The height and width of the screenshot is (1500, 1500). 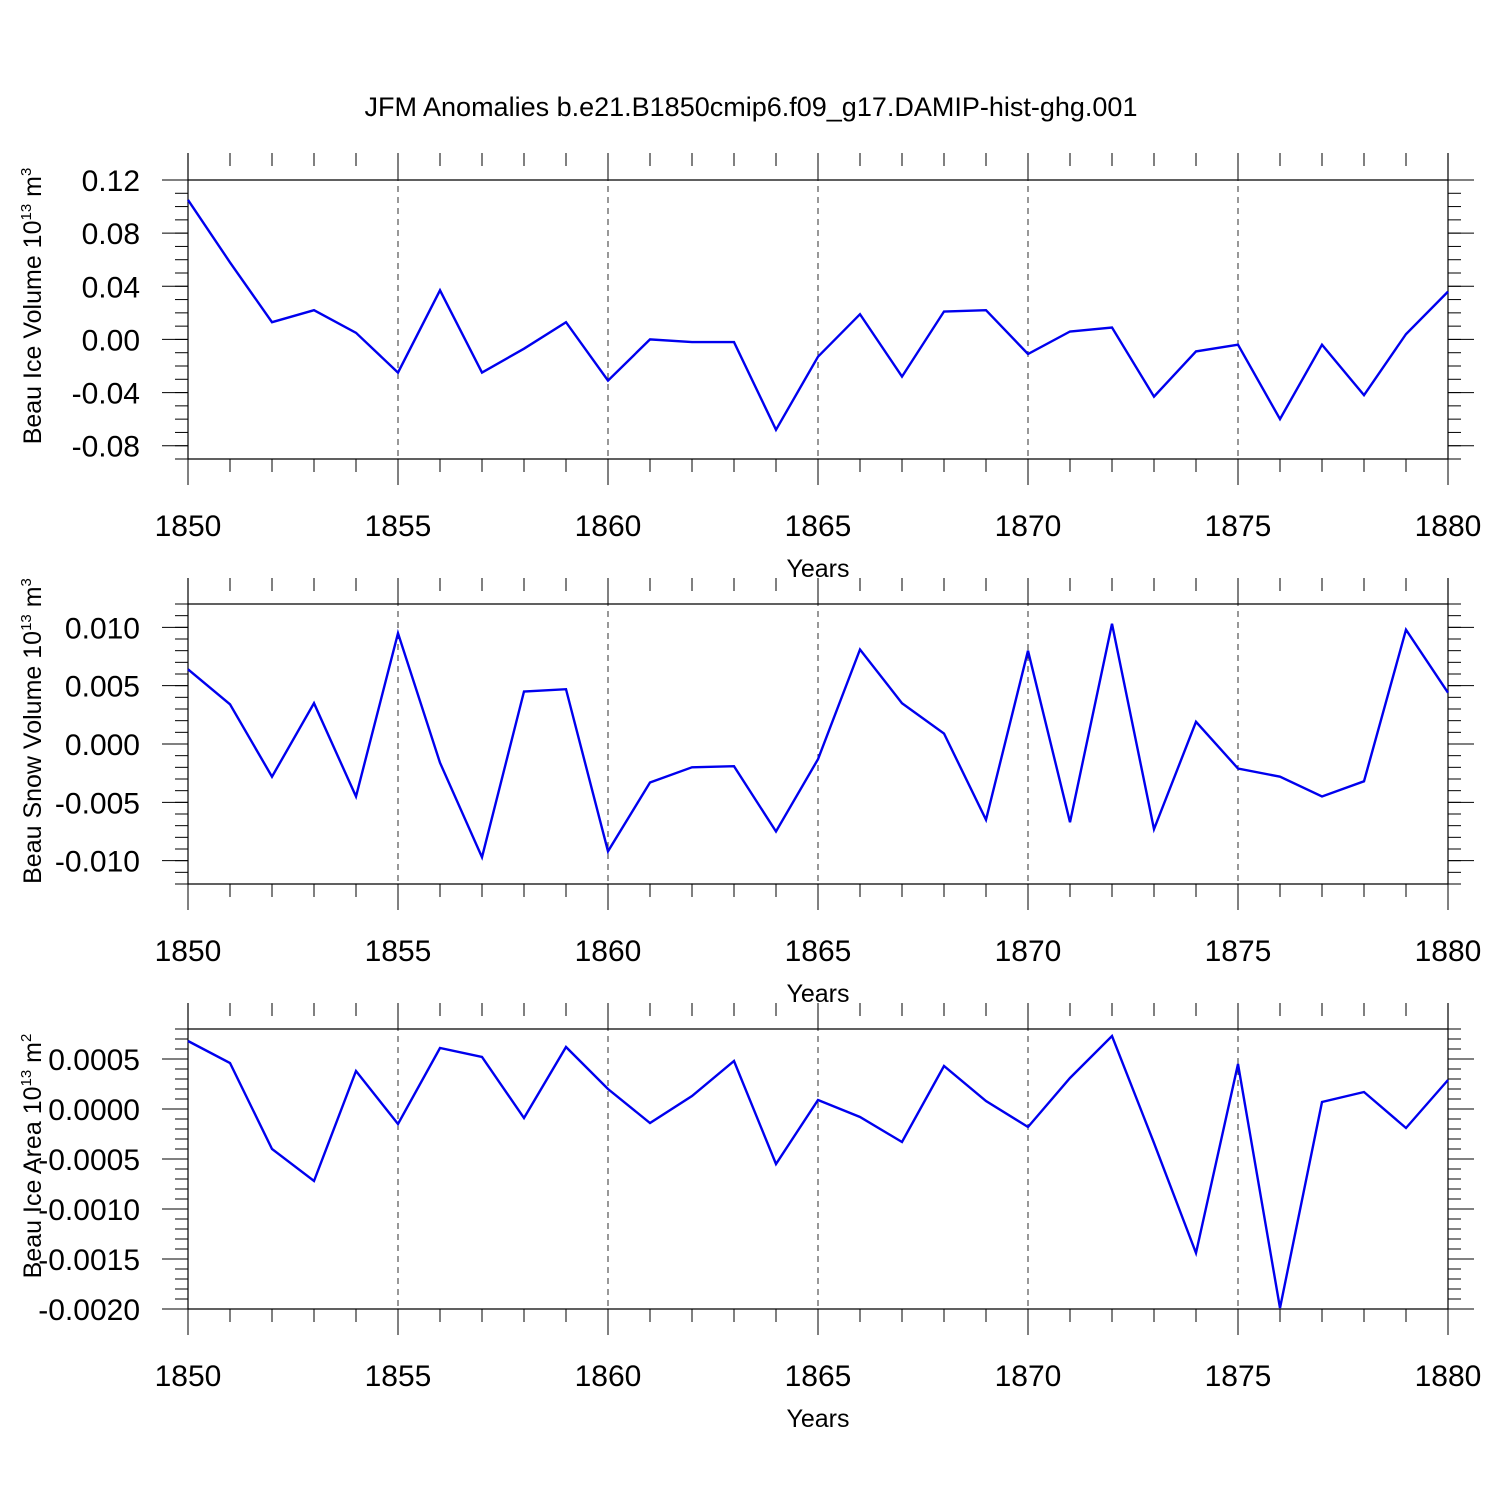 I want to click on y-axis-label: Beau Ice Area 1013 m2, so click(x=32, y=1156).